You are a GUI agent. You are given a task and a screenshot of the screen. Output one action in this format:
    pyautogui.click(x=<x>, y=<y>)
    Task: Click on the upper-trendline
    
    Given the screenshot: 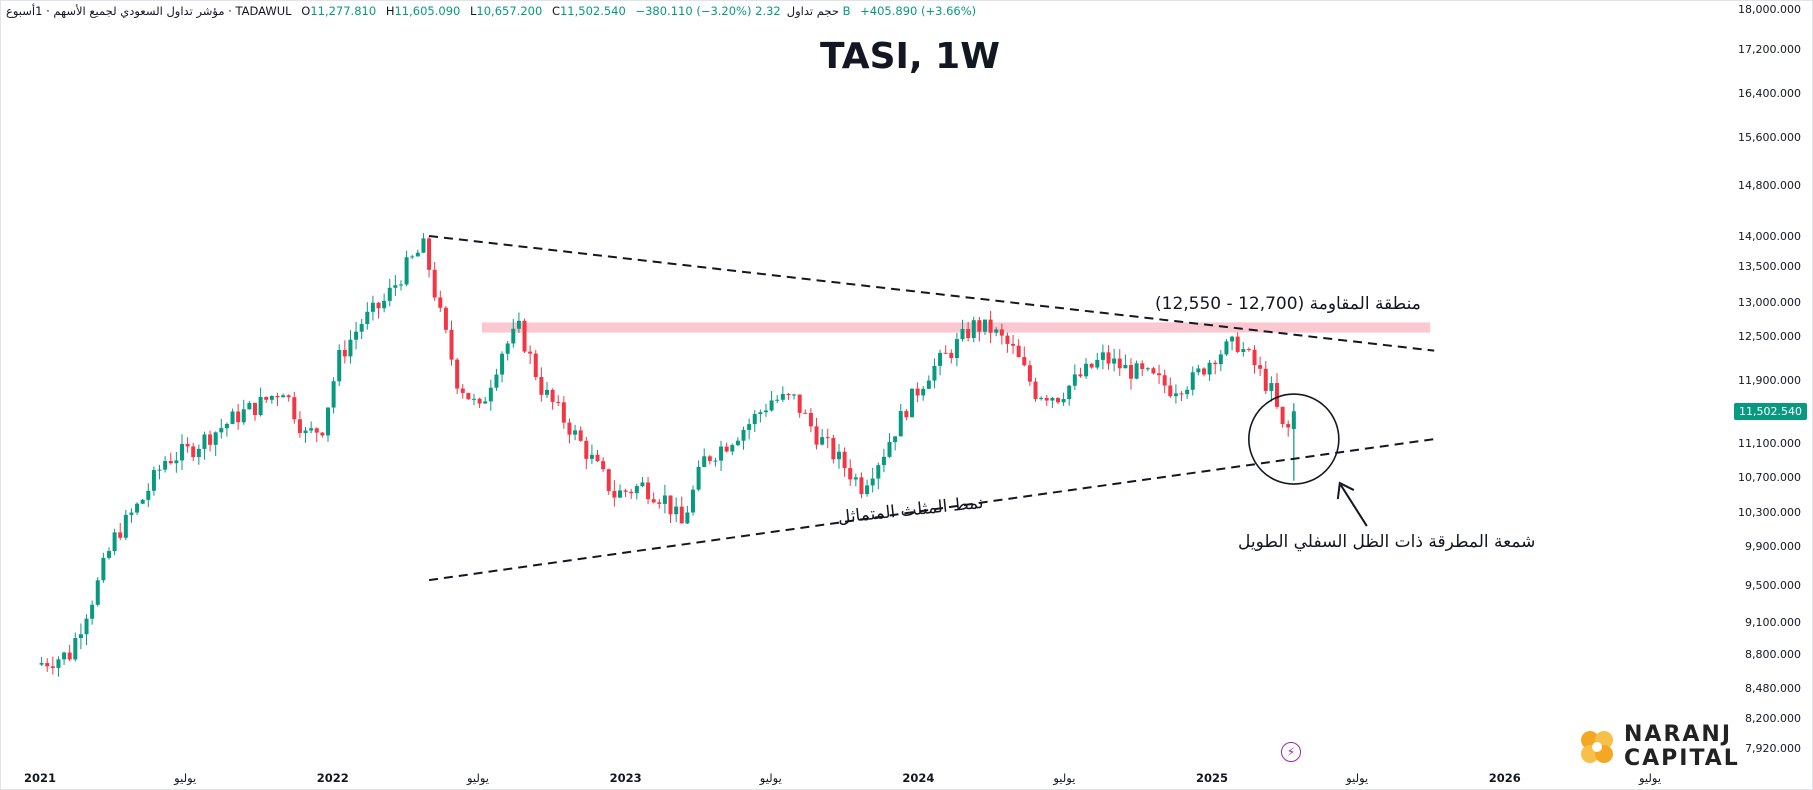 What is the action you would take?
    pyautogui.click(x=931, y=293)
    